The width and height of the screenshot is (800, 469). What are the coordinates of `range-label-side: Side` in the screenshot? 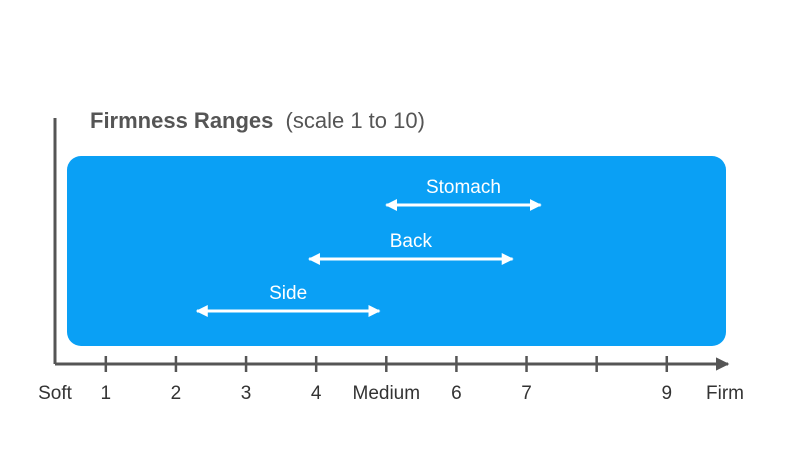 It's located at (288, 293).